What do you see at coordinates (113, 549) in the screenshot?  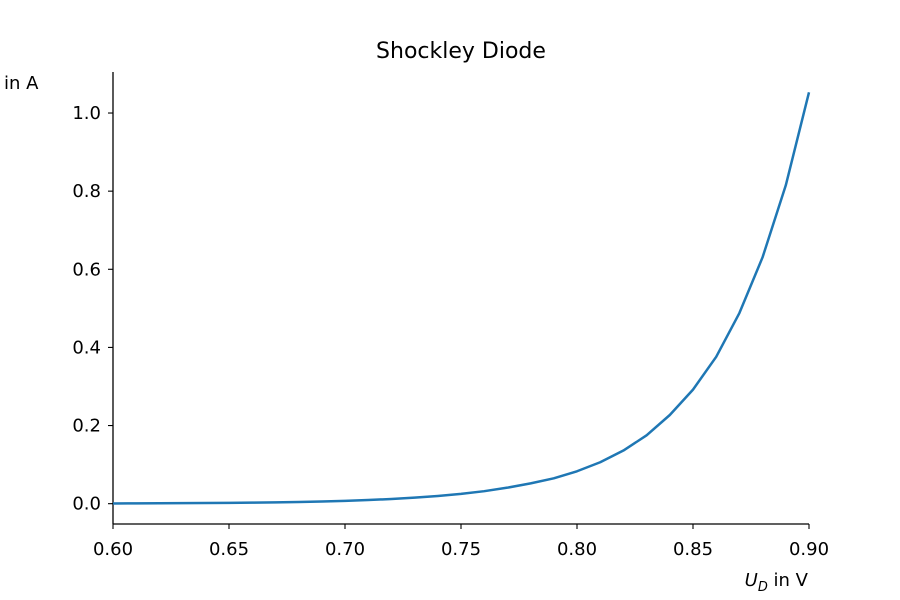 I see `x-tick-label: 0.60` at bounding box center [113, 549].